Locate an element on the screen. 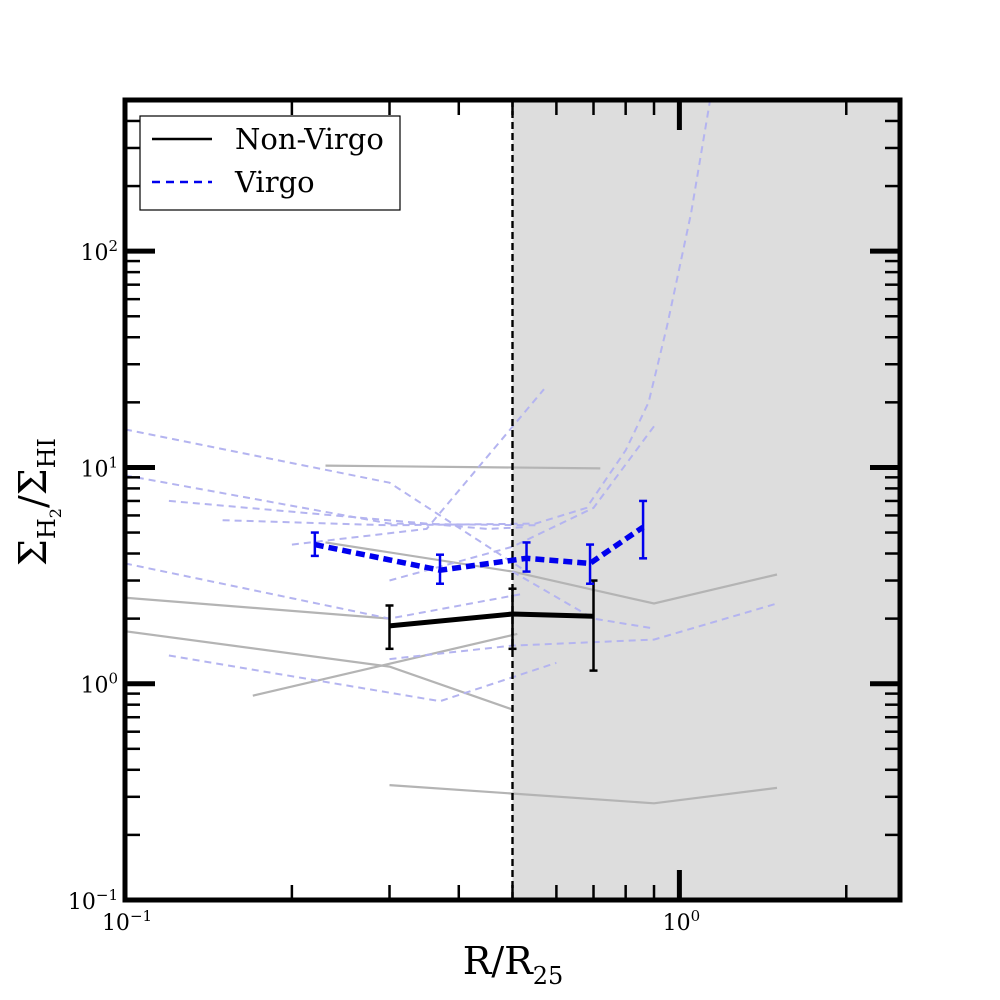 This screenshot has width=1000, height=1000. x-axis-label: R/R25 is located at coordinates (513, 964).